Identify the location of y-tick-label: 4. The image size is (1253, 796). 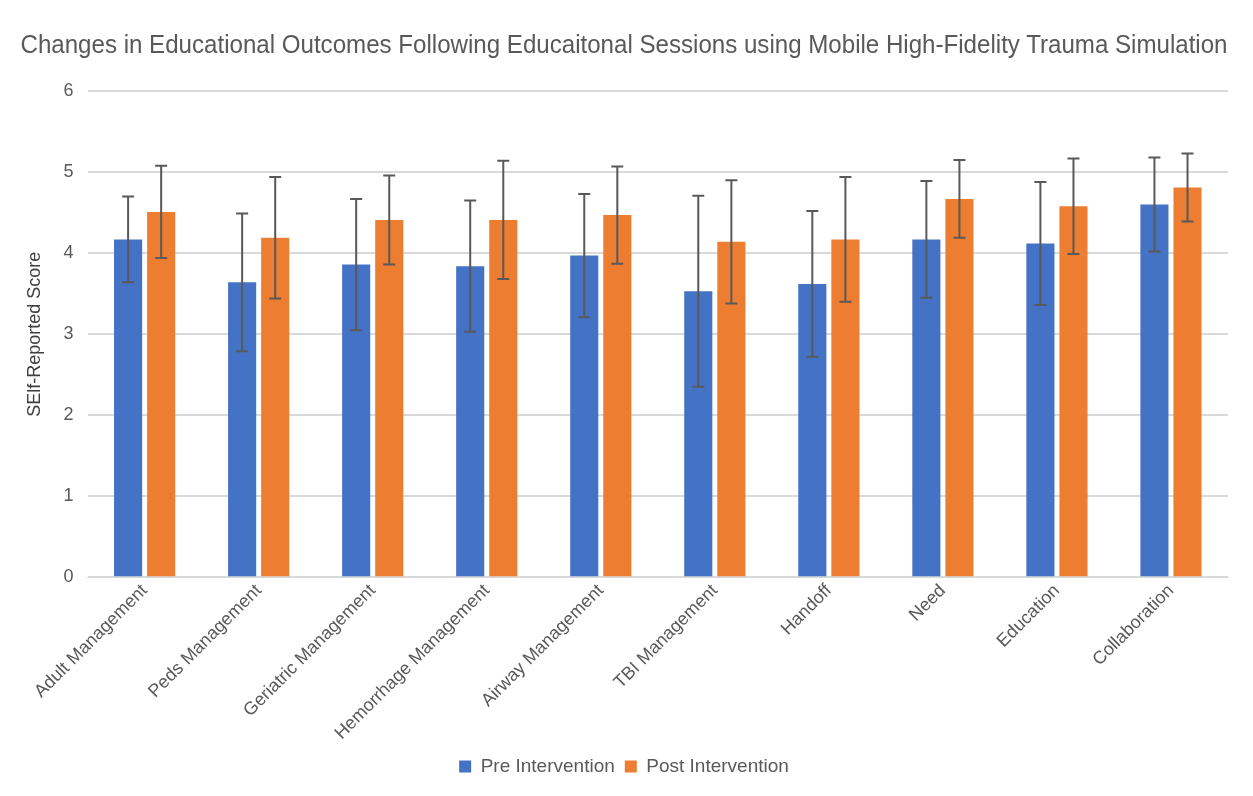
(68, 252).